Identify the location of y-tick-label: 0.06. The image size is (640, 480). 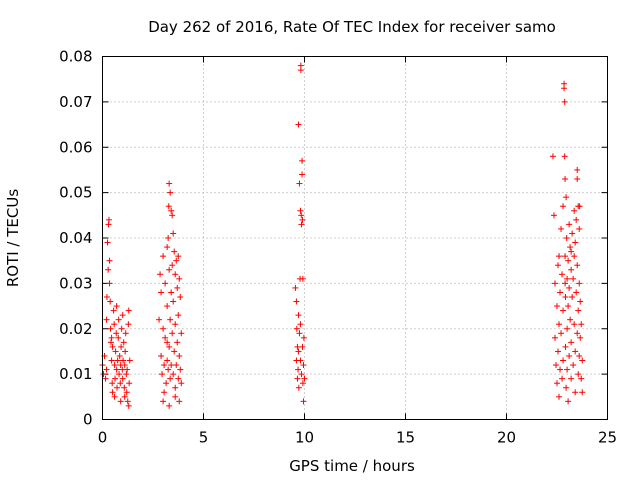
(75, 147).